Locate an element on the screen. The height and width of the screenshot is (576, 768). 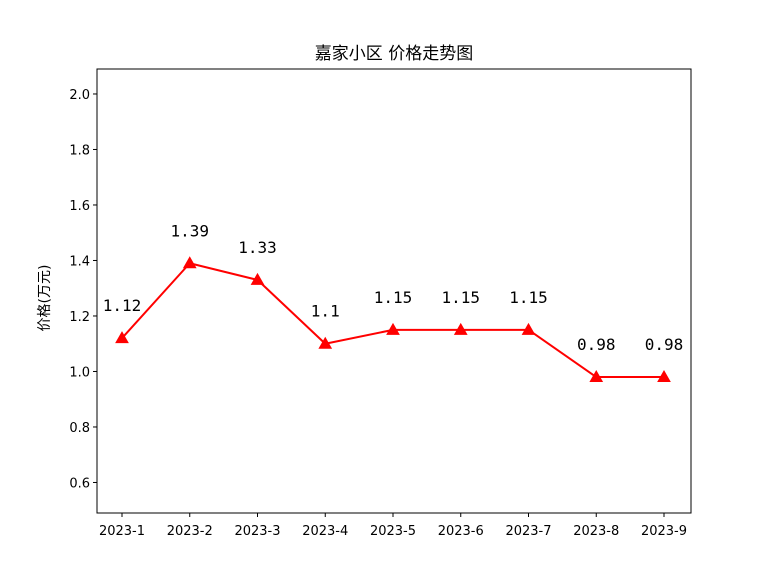
x-tick-label: 2023-2 is located at coordinates (190, 531).